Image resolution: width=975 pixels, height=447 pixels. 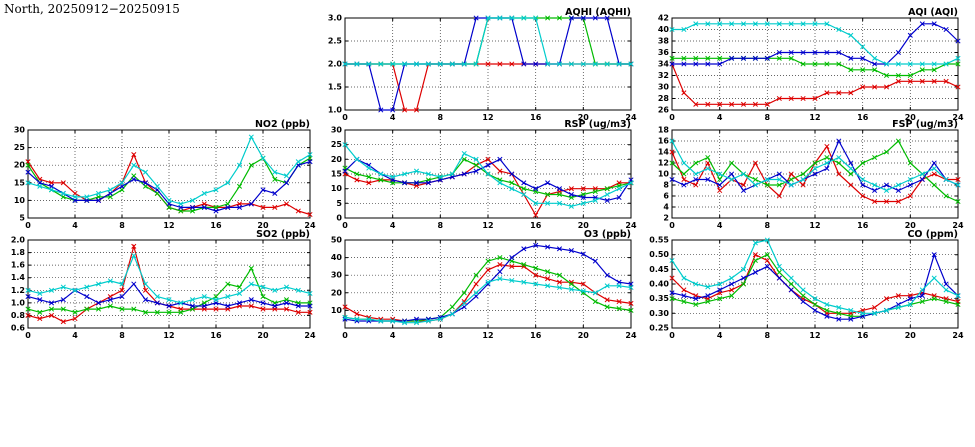 What do you see at coordinates (666, 218) in the screenshot?
I see `svg-text: 2` at bounding box center [666, 218].